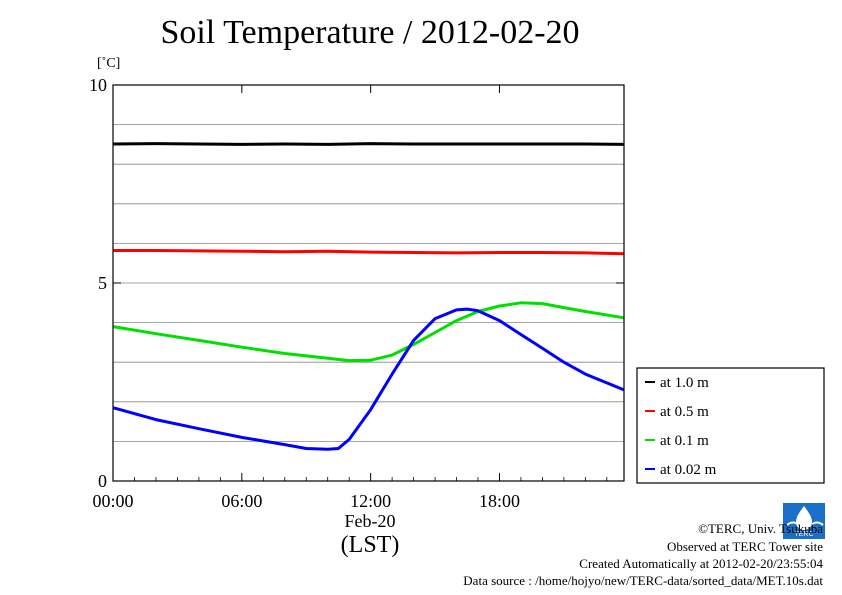 Image resolution: width=842 pixels, height=595 pixels. What do you see at coordinates (370, 32) in the screenshot?
I see `chart-title: Soil Temperature / 2012-02-20` at bounding box center [370, 32].